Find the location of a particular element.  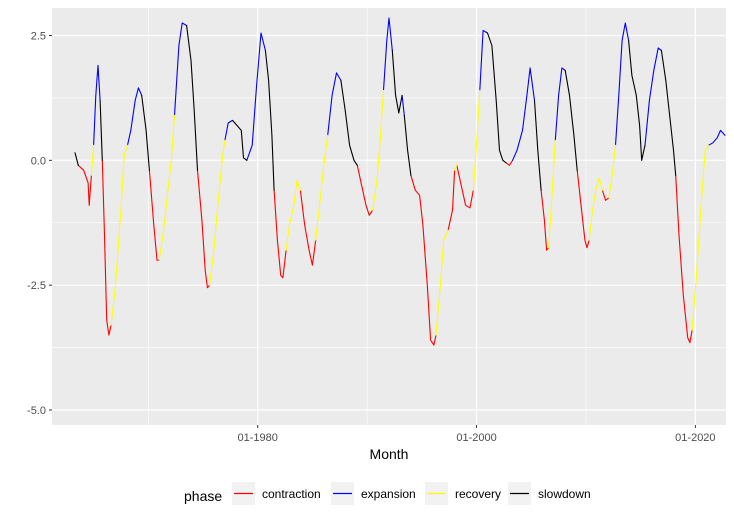

x-axis: 01-1980 01-2000 01-2020 is located at coordinates (477, 434).